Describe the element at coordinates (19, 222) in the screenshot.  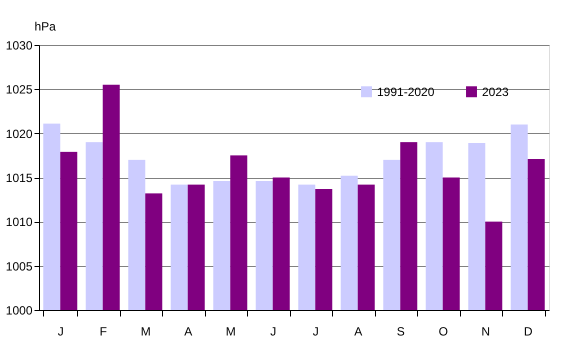
I see `y-tick-label: 1010` at that location.